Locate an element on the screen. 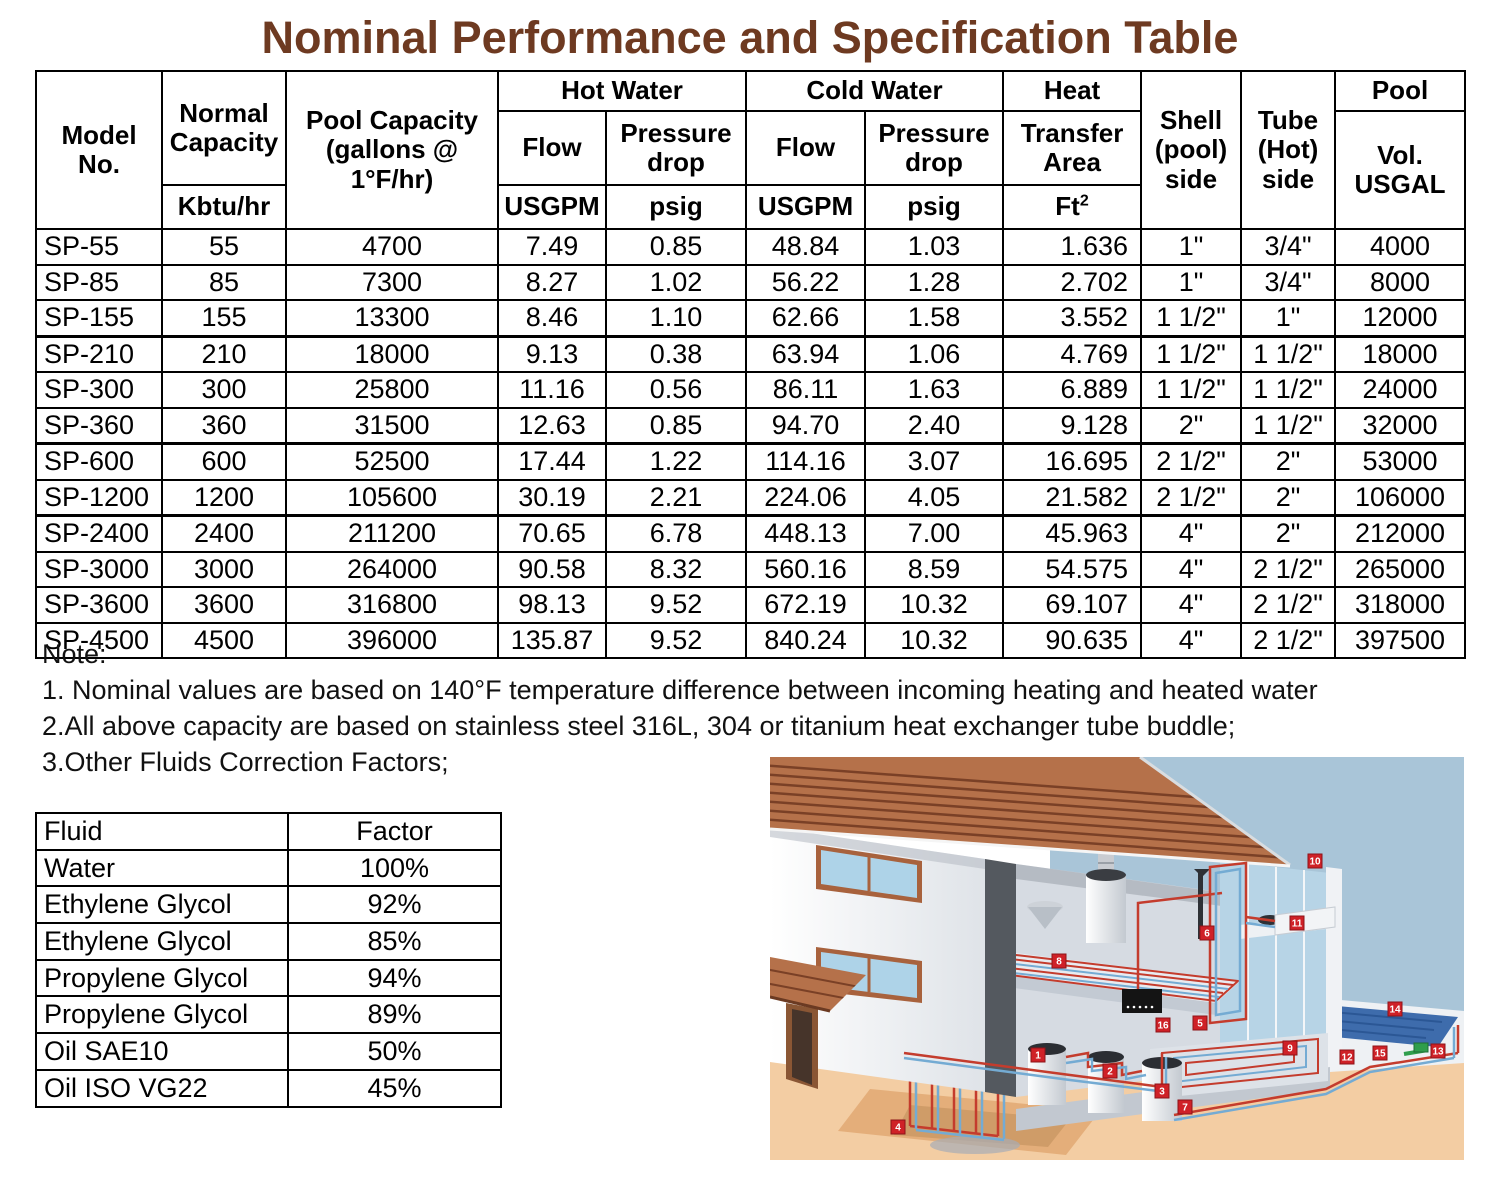  cell-hw_flow: 12.63 is located at coordinates (552, 425).